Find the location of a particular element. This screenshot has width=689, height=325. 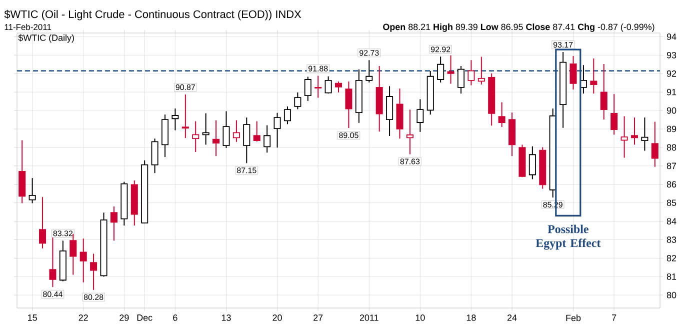

y-tick-label: 92 is located at coordinates (671, 73).